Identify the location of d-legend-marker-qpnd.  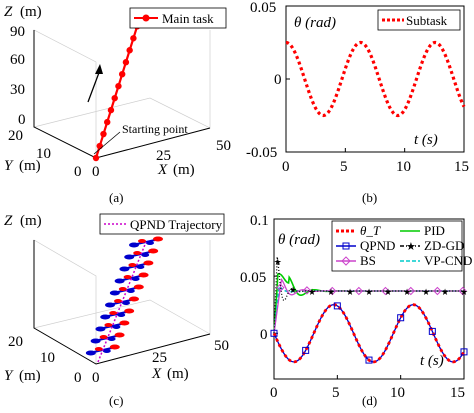
(346, 246).